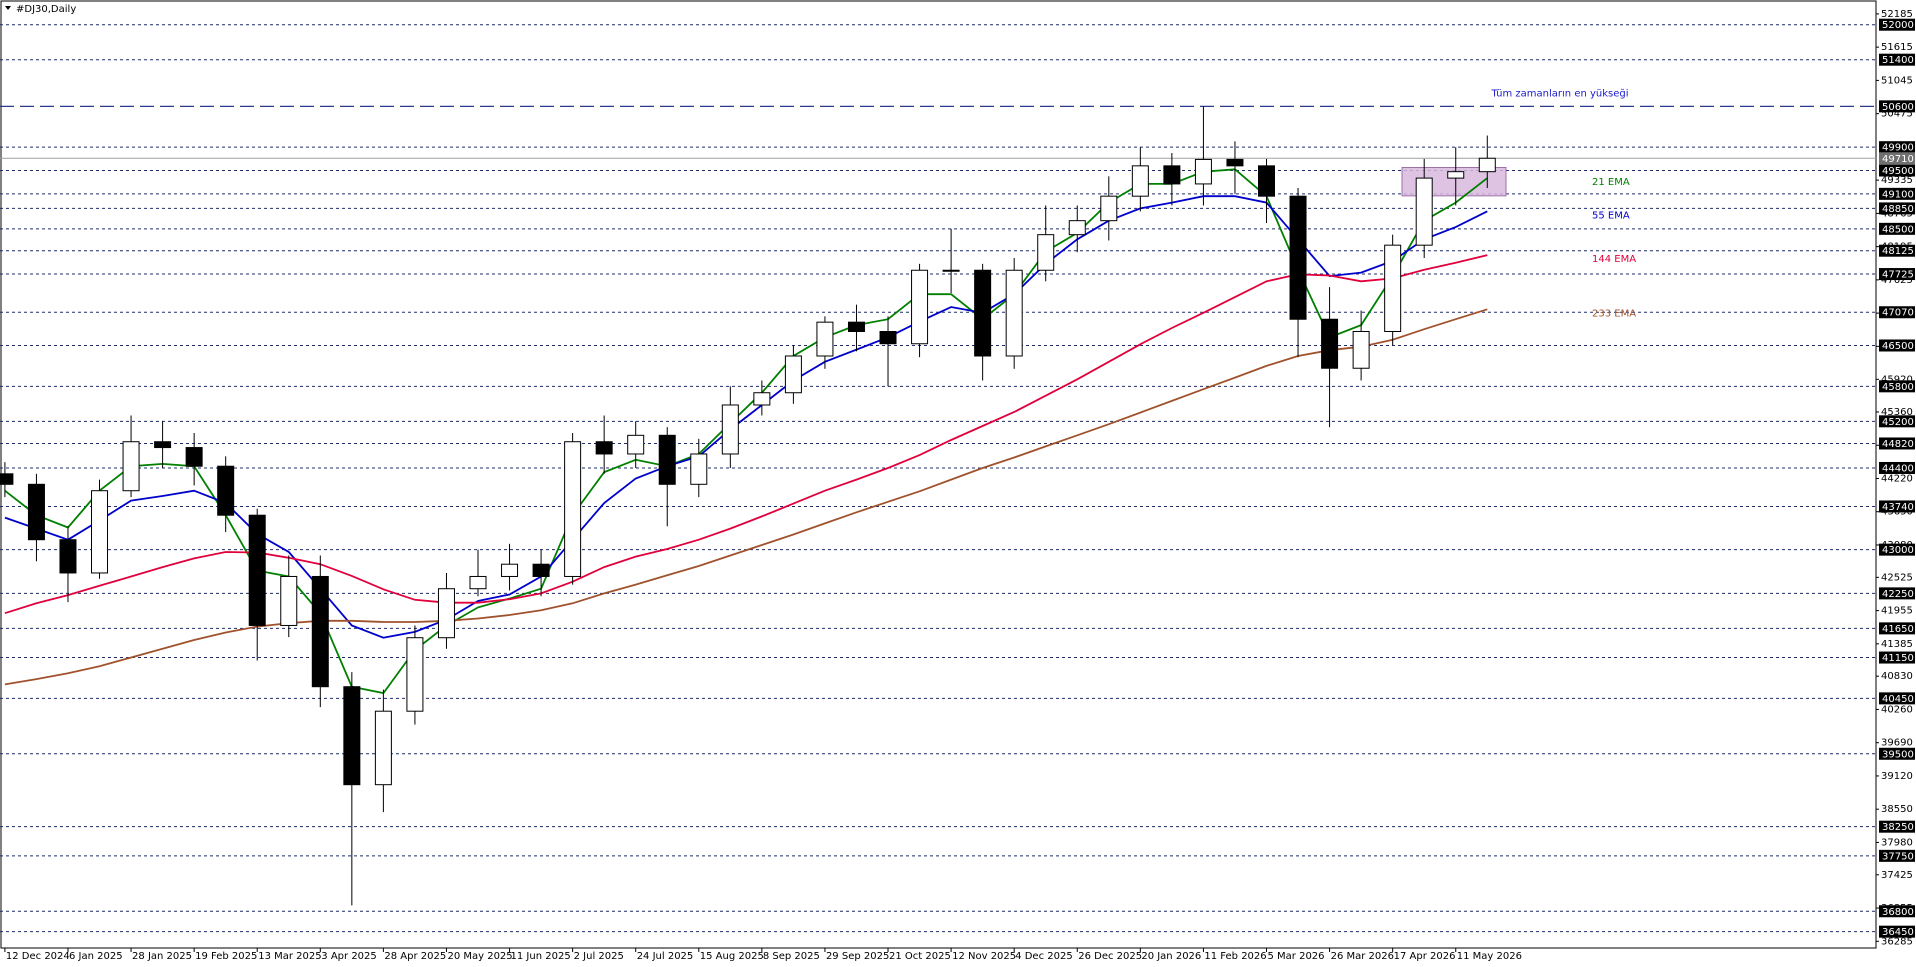 The height and width of the screenshot is (967, 1916). Describe the element at coordinates (348, 956) in the screenshot. I see `x-tick-label: 3 Apr 2025` at that location.